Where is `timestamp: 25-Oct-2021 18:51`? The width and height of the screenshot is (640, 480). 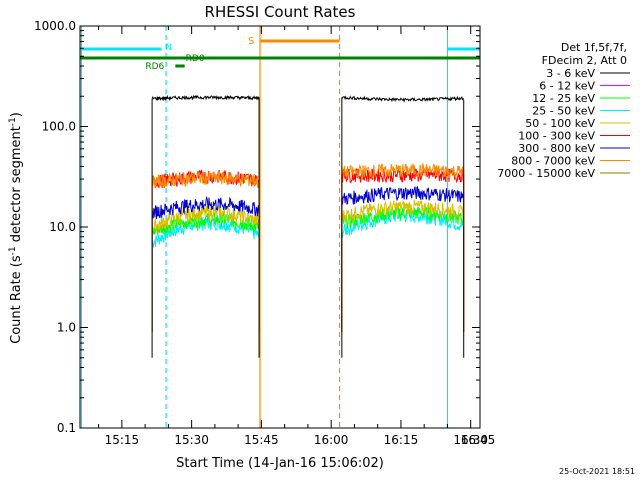 timestamp: 25-Oct-2021 18:51 is located at coordinates (597, 471).